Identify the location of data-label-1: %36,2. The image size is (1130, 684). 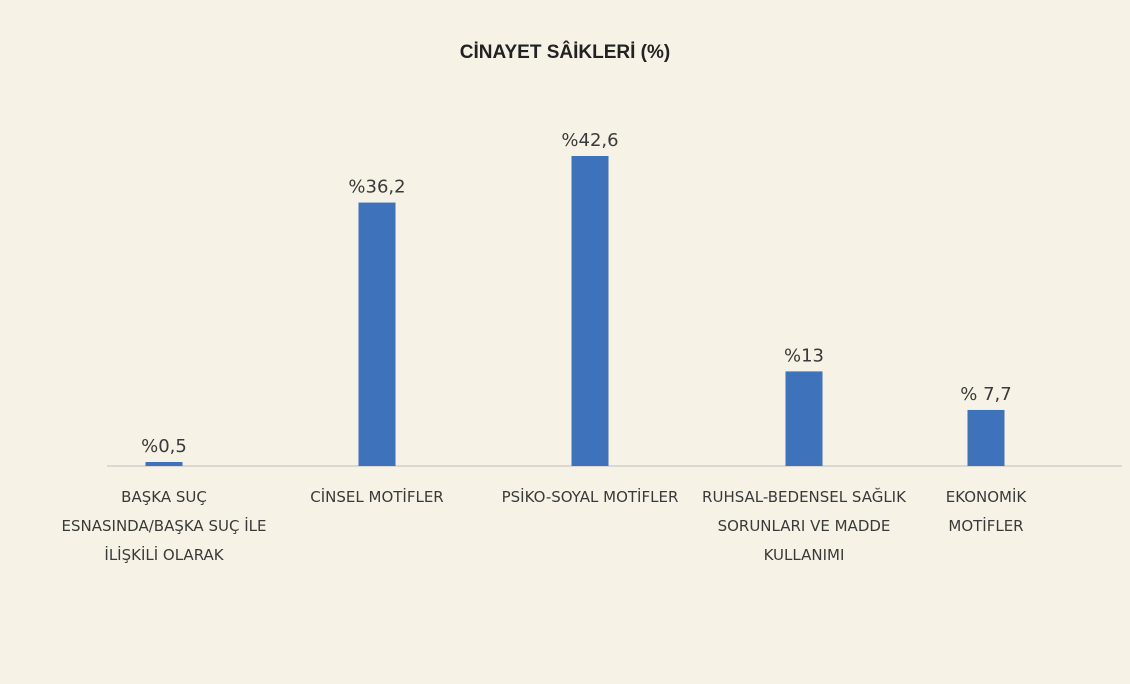
(376, 187).